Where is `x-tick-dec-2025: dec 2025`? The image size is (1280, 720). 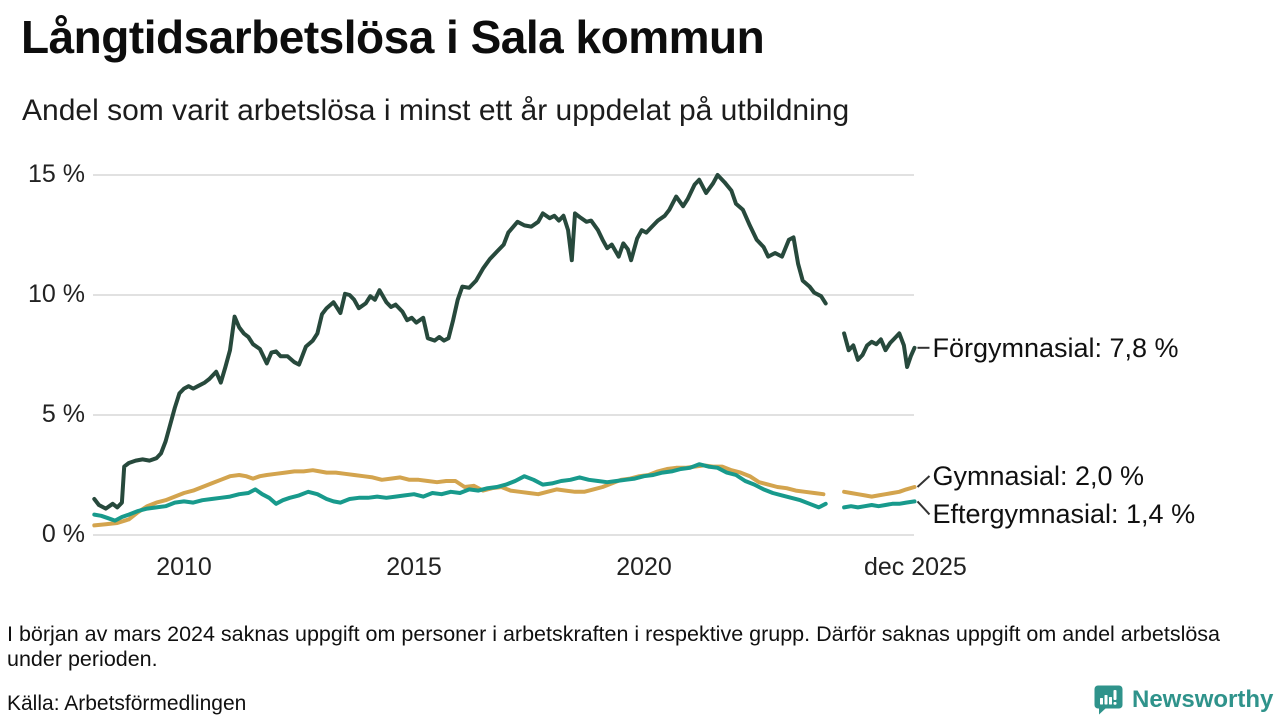
x-tick-dec-2025: dec 2025 is located at coordinates (915, 567).